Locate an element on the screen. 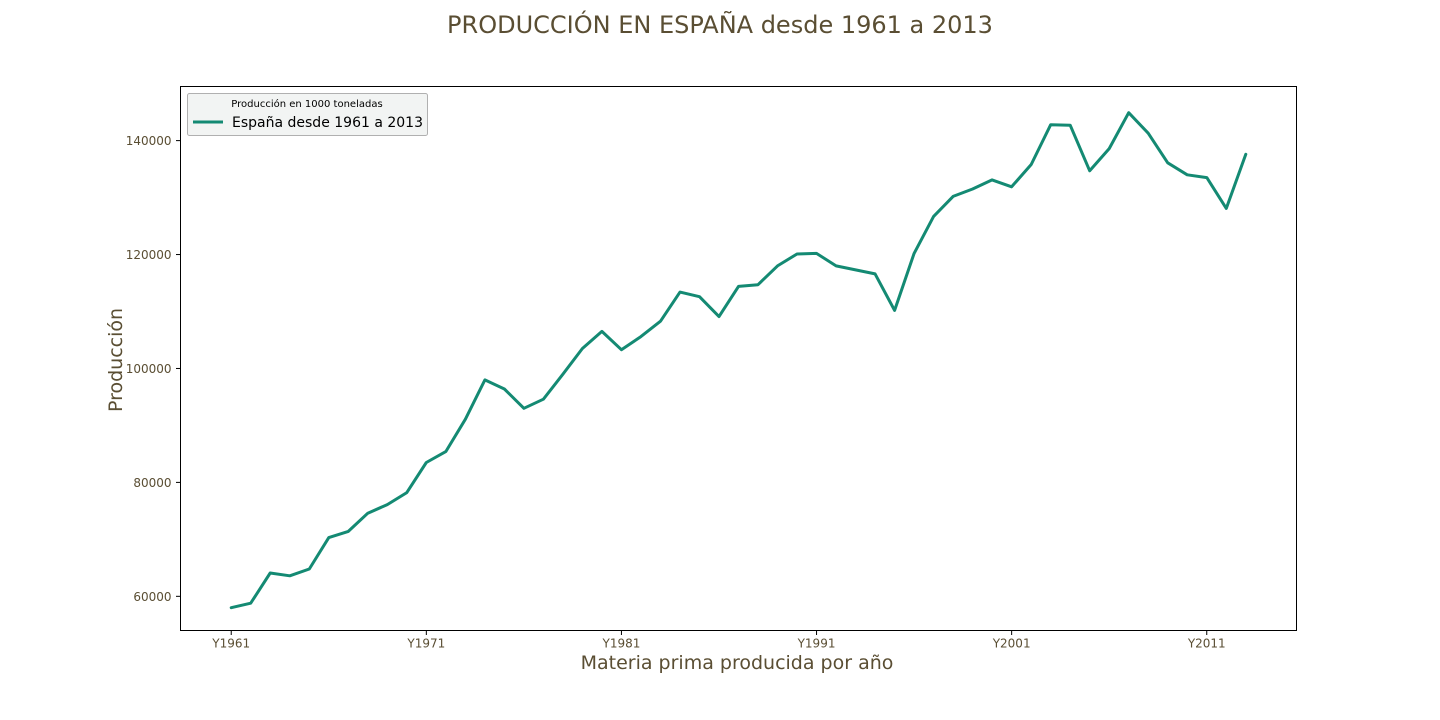  y-tick-label: 120000 is located at coordinates (149, 255).